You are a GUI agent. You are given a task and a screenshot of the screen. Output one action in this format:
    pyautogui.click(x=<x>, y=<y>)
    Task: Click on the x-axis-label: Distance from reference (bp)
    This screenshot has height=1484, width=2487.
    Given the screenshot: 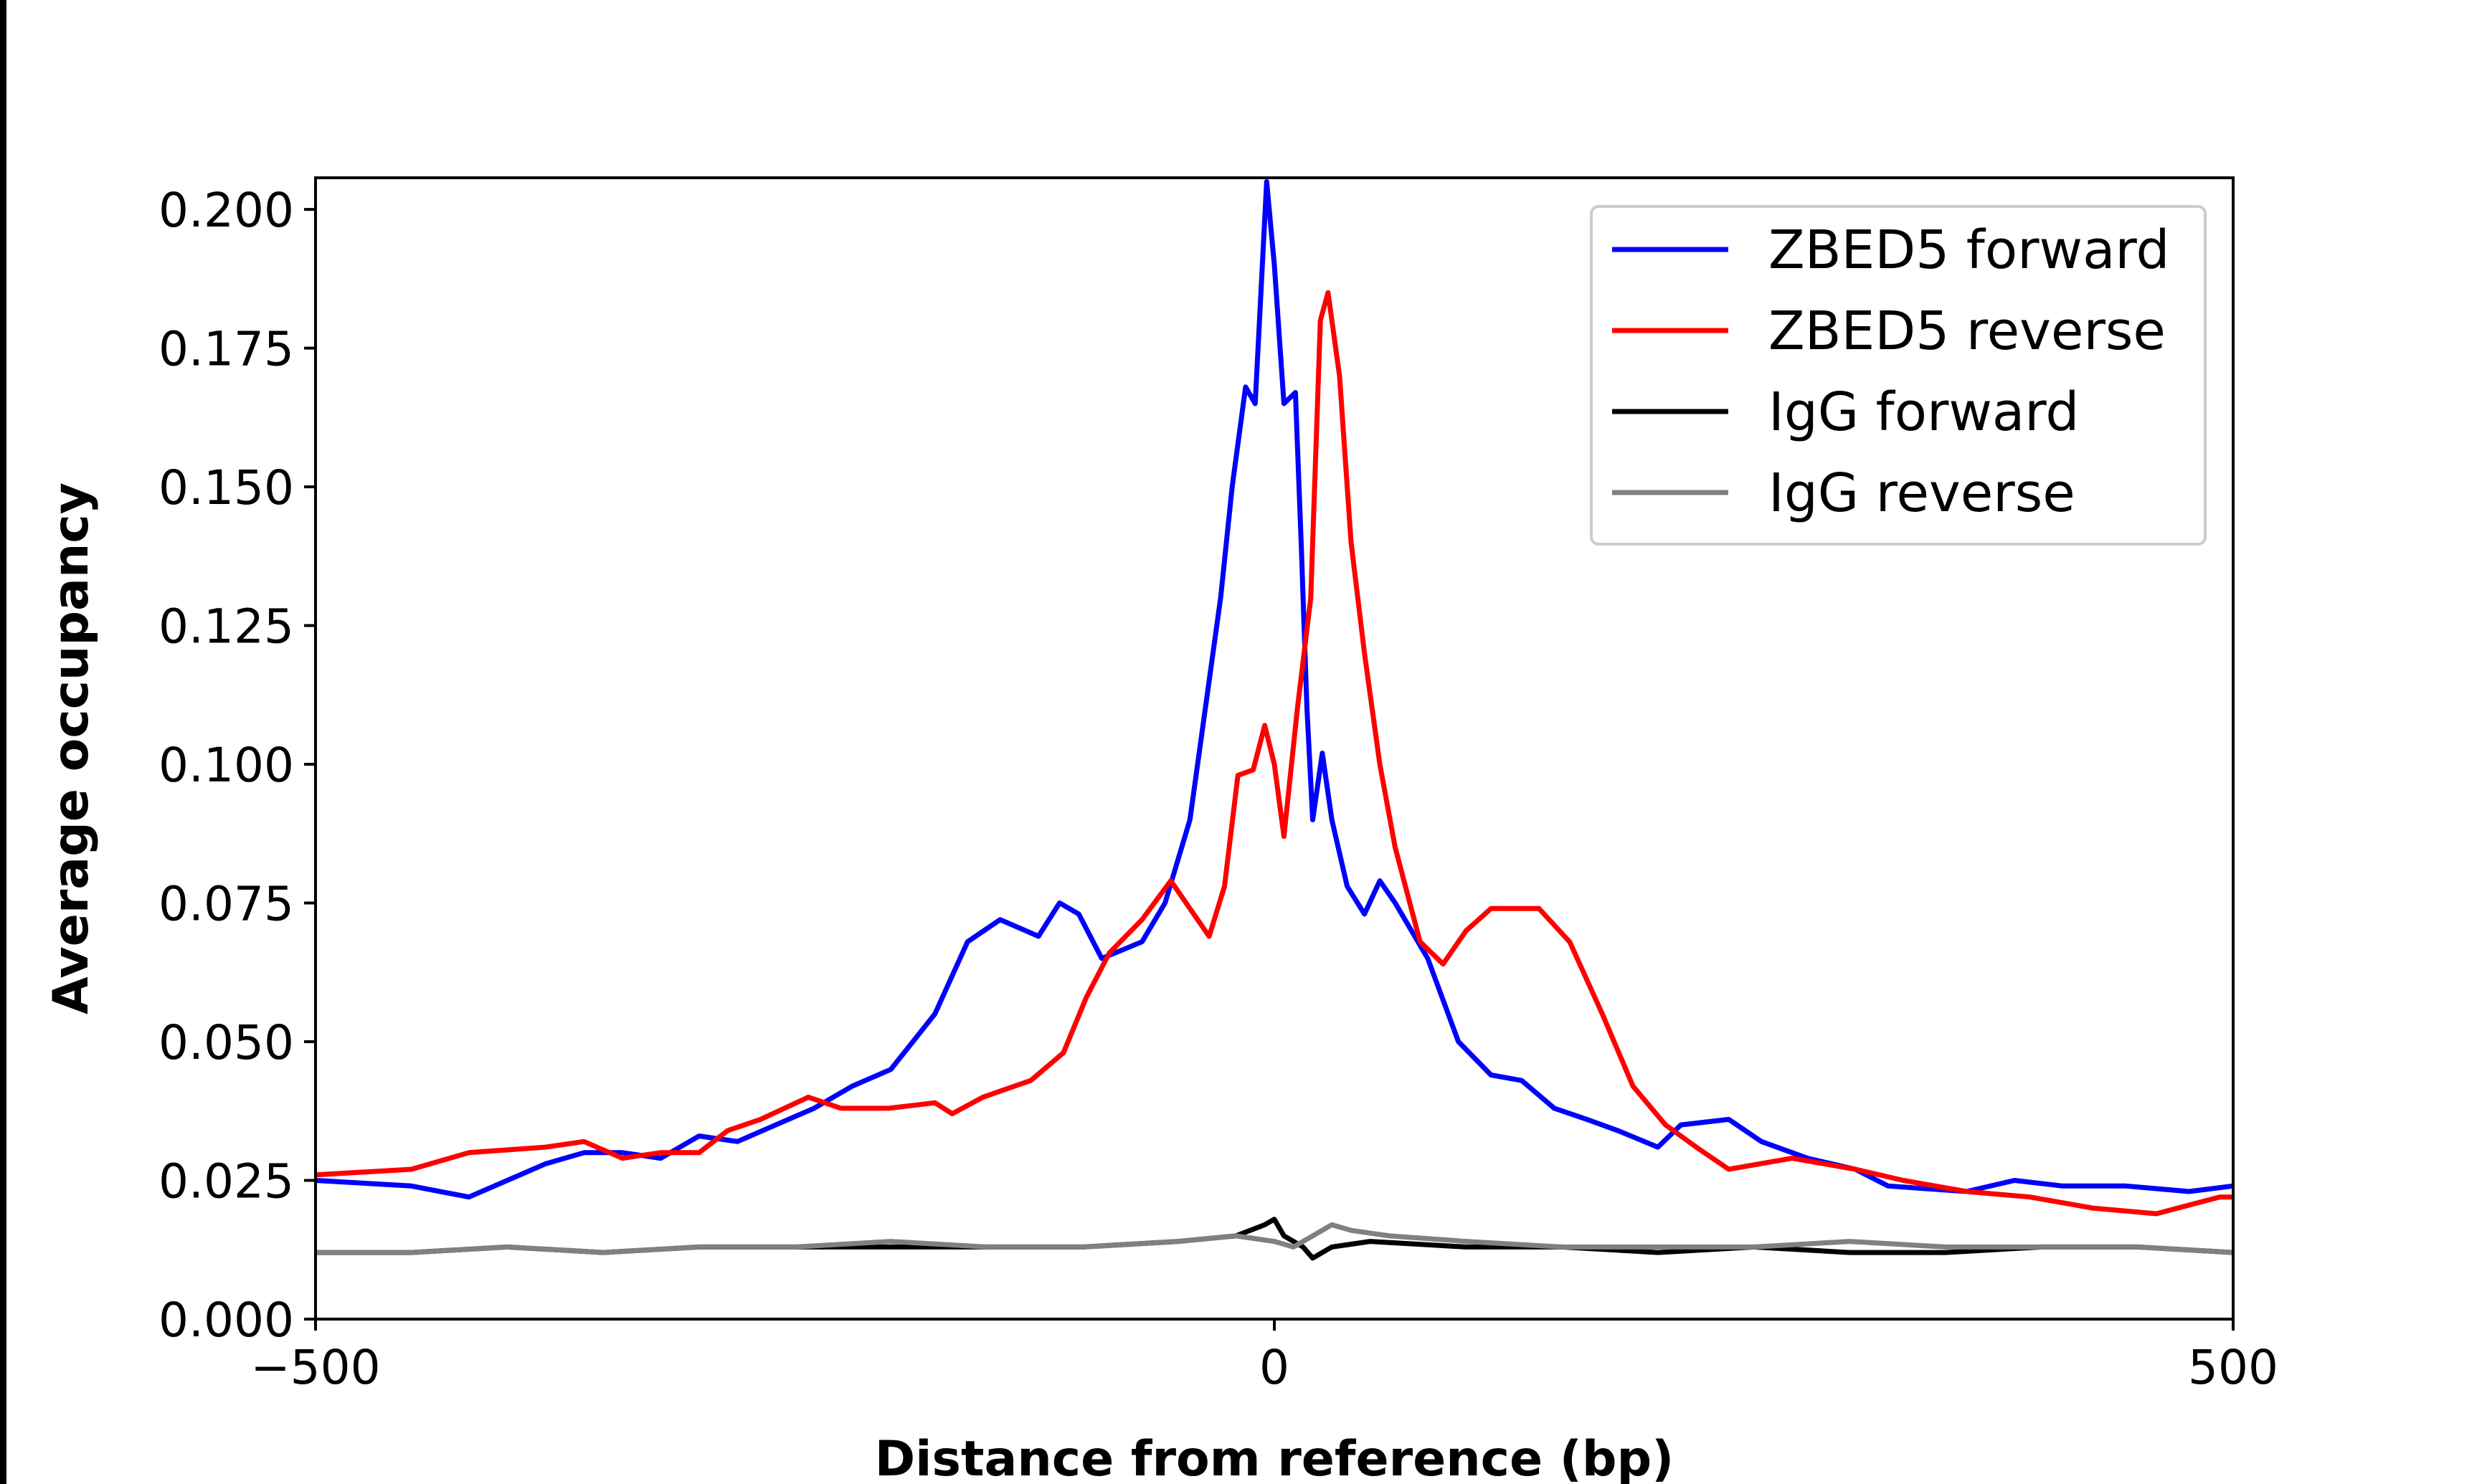 What is the action you would take?
    pyautogui.click(x=1275, y=1458)
    